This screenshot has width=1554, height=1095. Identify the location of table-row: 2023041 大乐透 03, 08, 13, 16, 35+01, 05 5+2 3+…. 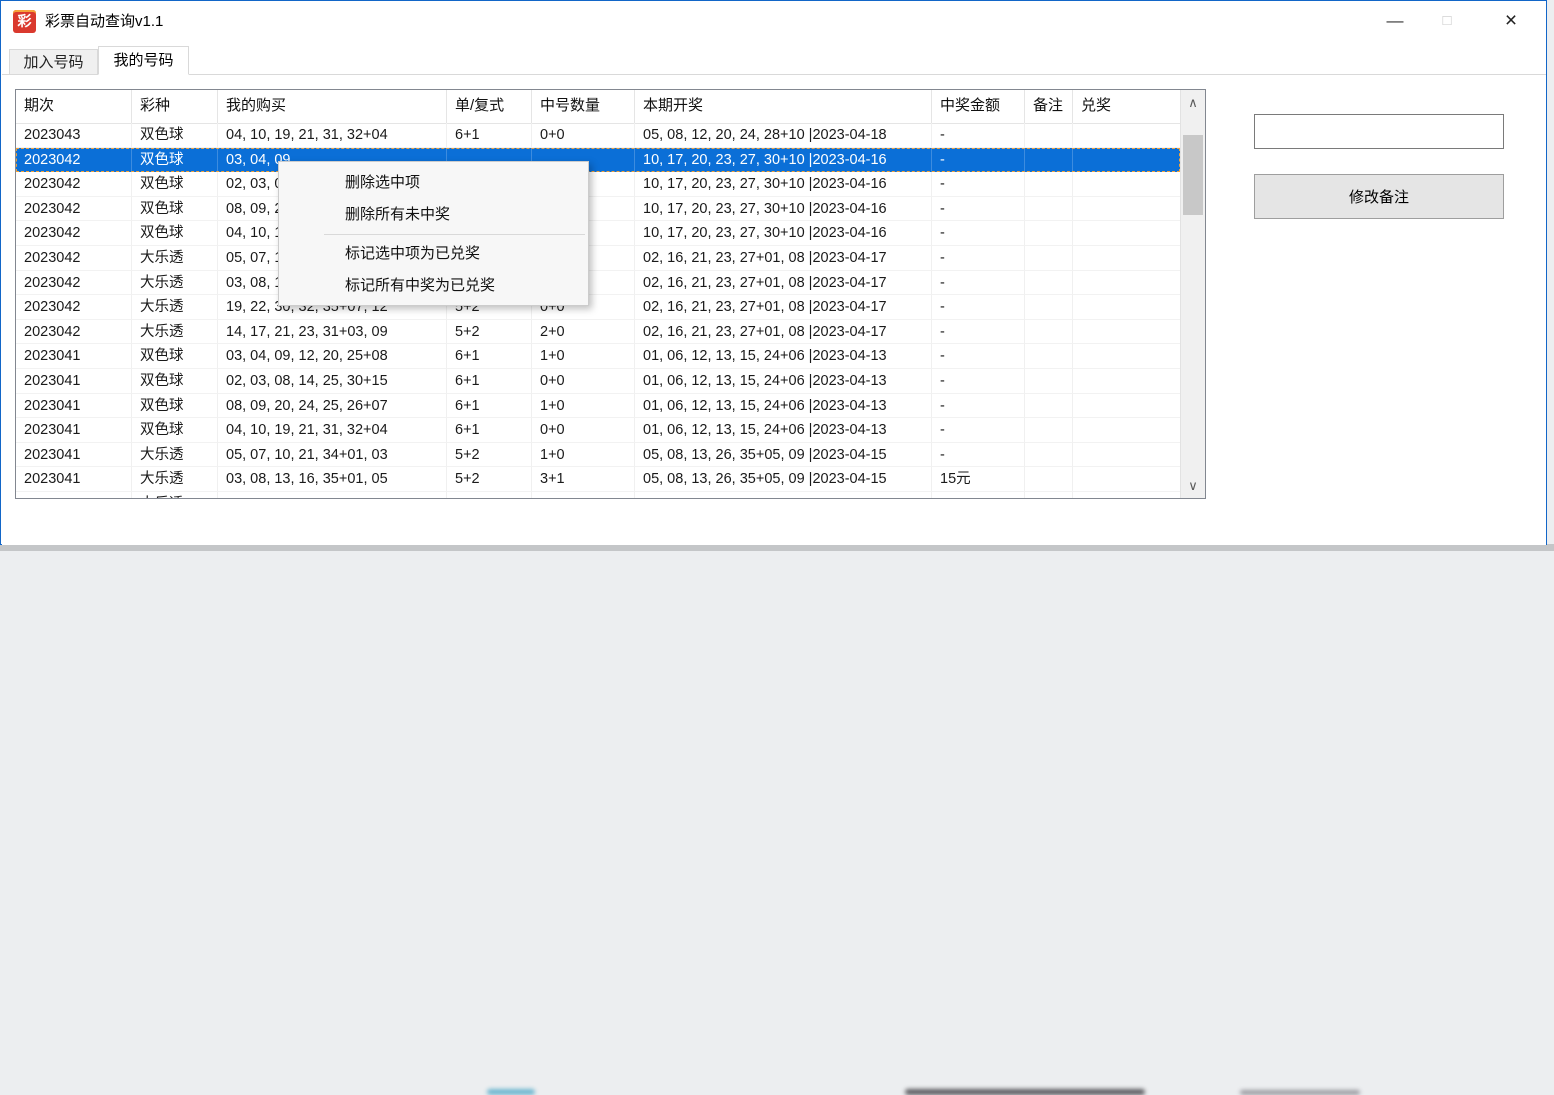
(598, 479).